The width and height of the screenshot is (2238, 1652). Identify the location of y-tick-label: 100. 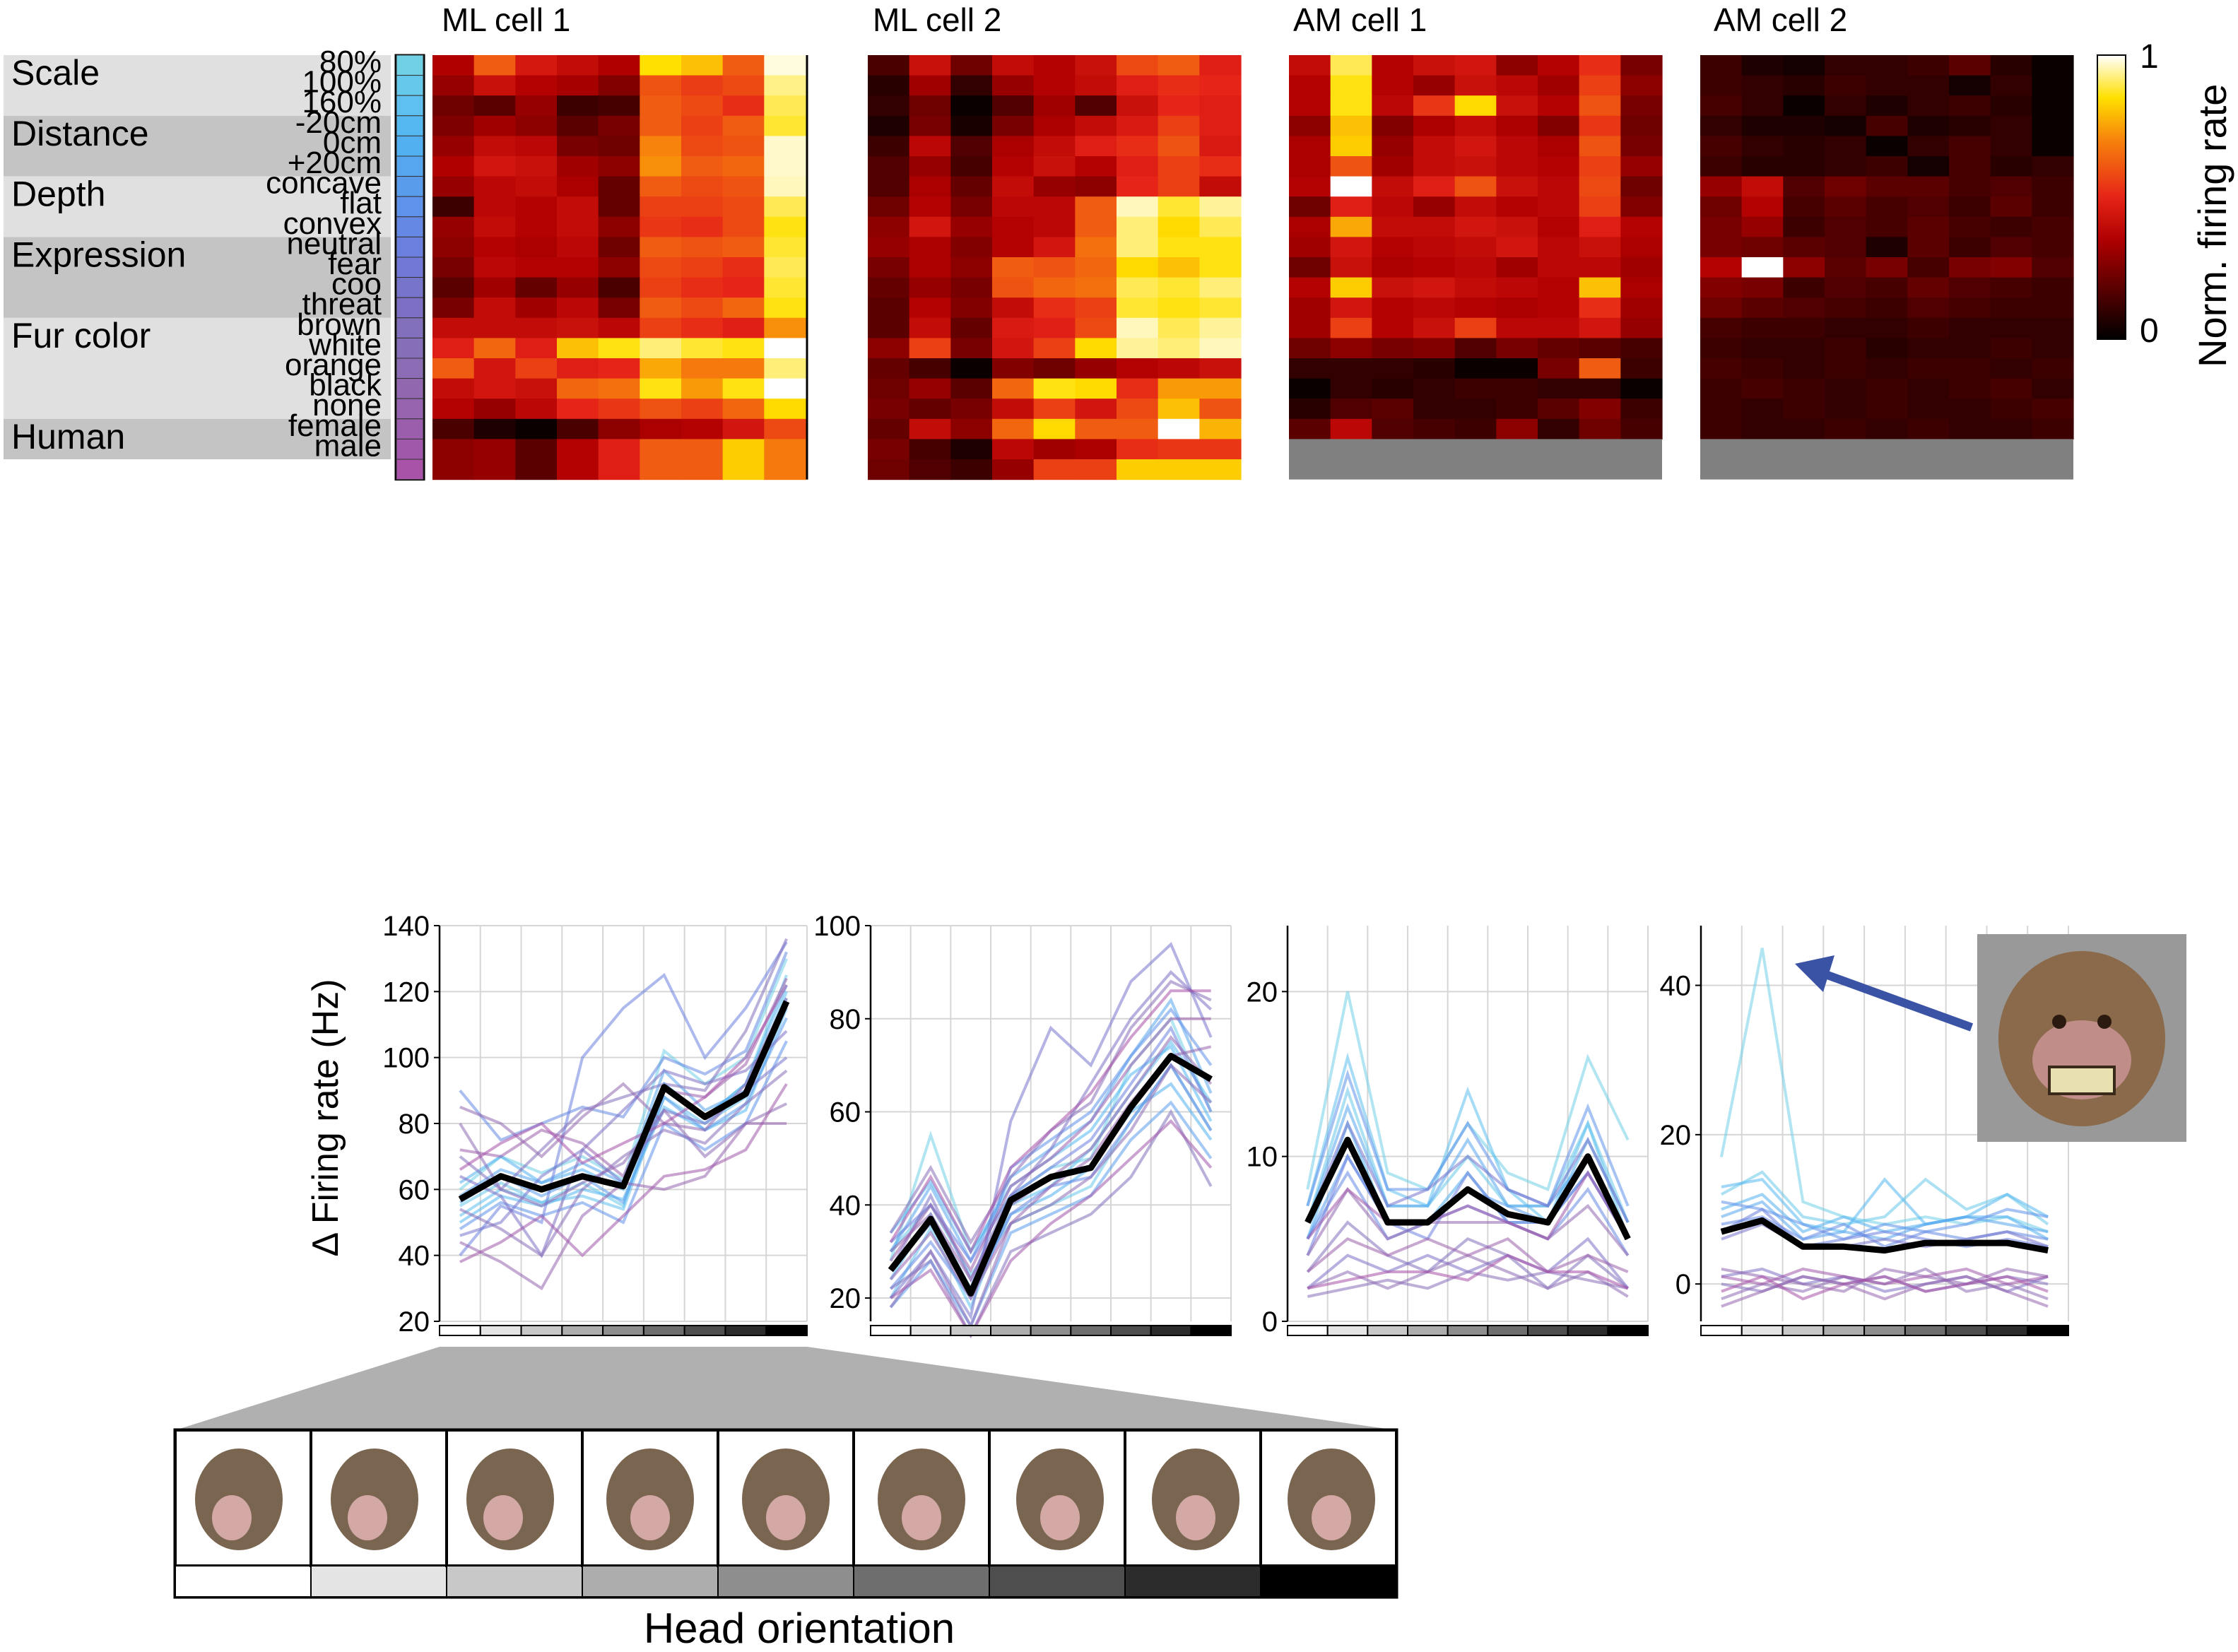
(406, 1058).